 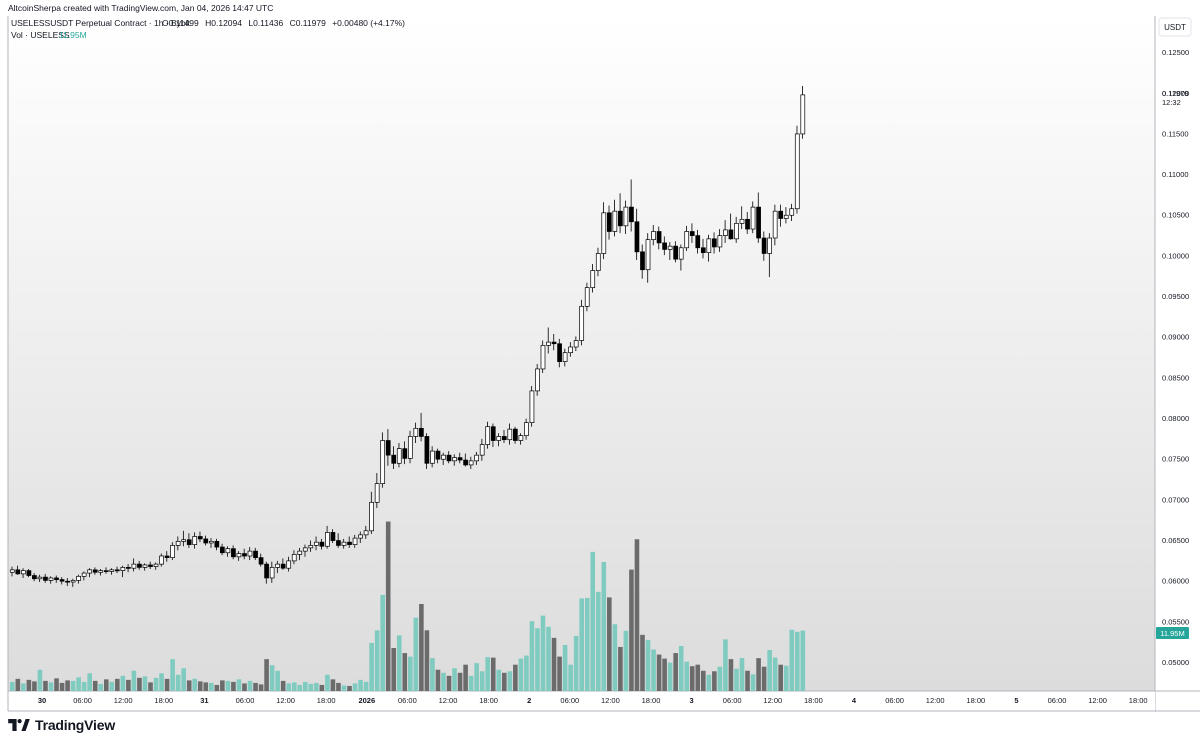 I want to click on price-tick-label: 0.09500, so click(x=1175, y=296).